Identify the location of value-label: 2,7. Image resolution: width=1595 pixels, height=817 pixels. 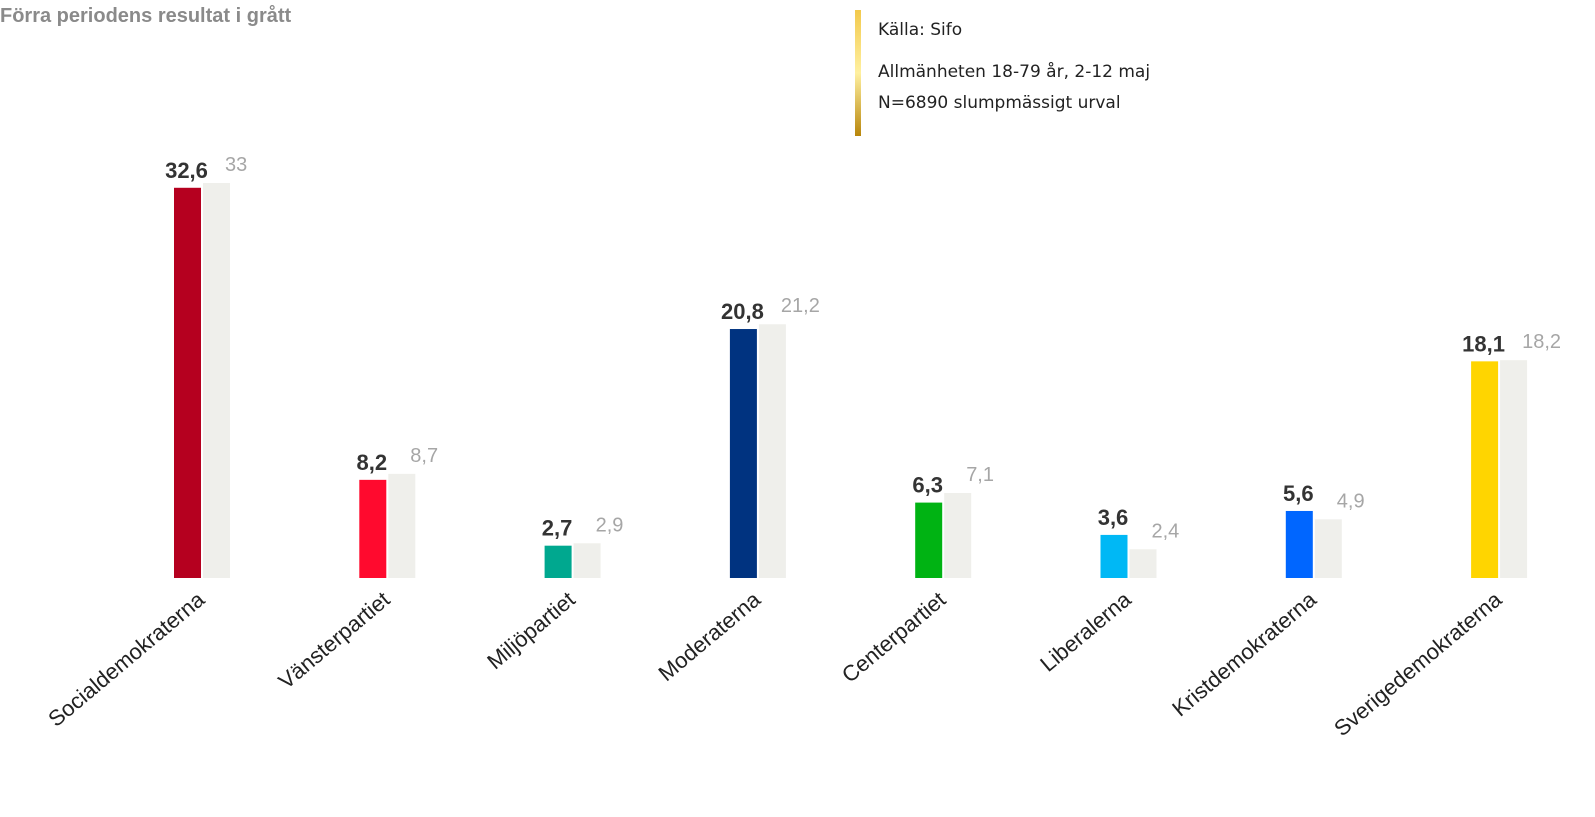
(557, 528).